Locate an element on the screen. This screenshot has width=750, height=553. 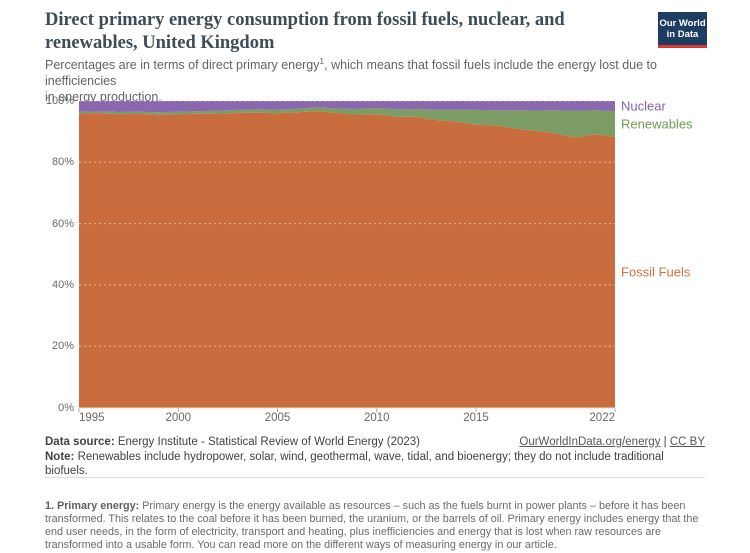
footnote-lead: 1. Primary energy: is located at coordinates (92, 505).